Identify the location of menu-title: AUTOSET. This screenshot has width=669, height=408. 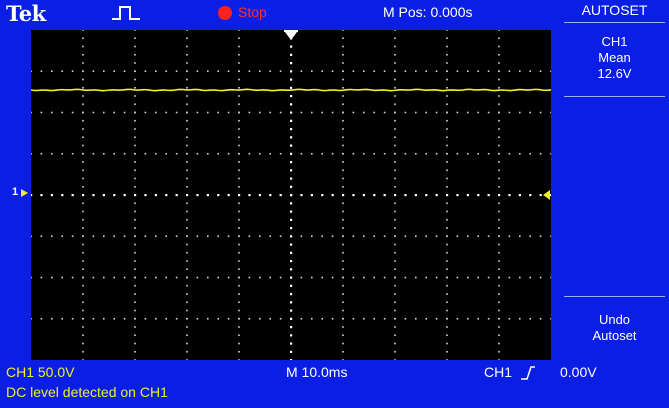
(614, 10).